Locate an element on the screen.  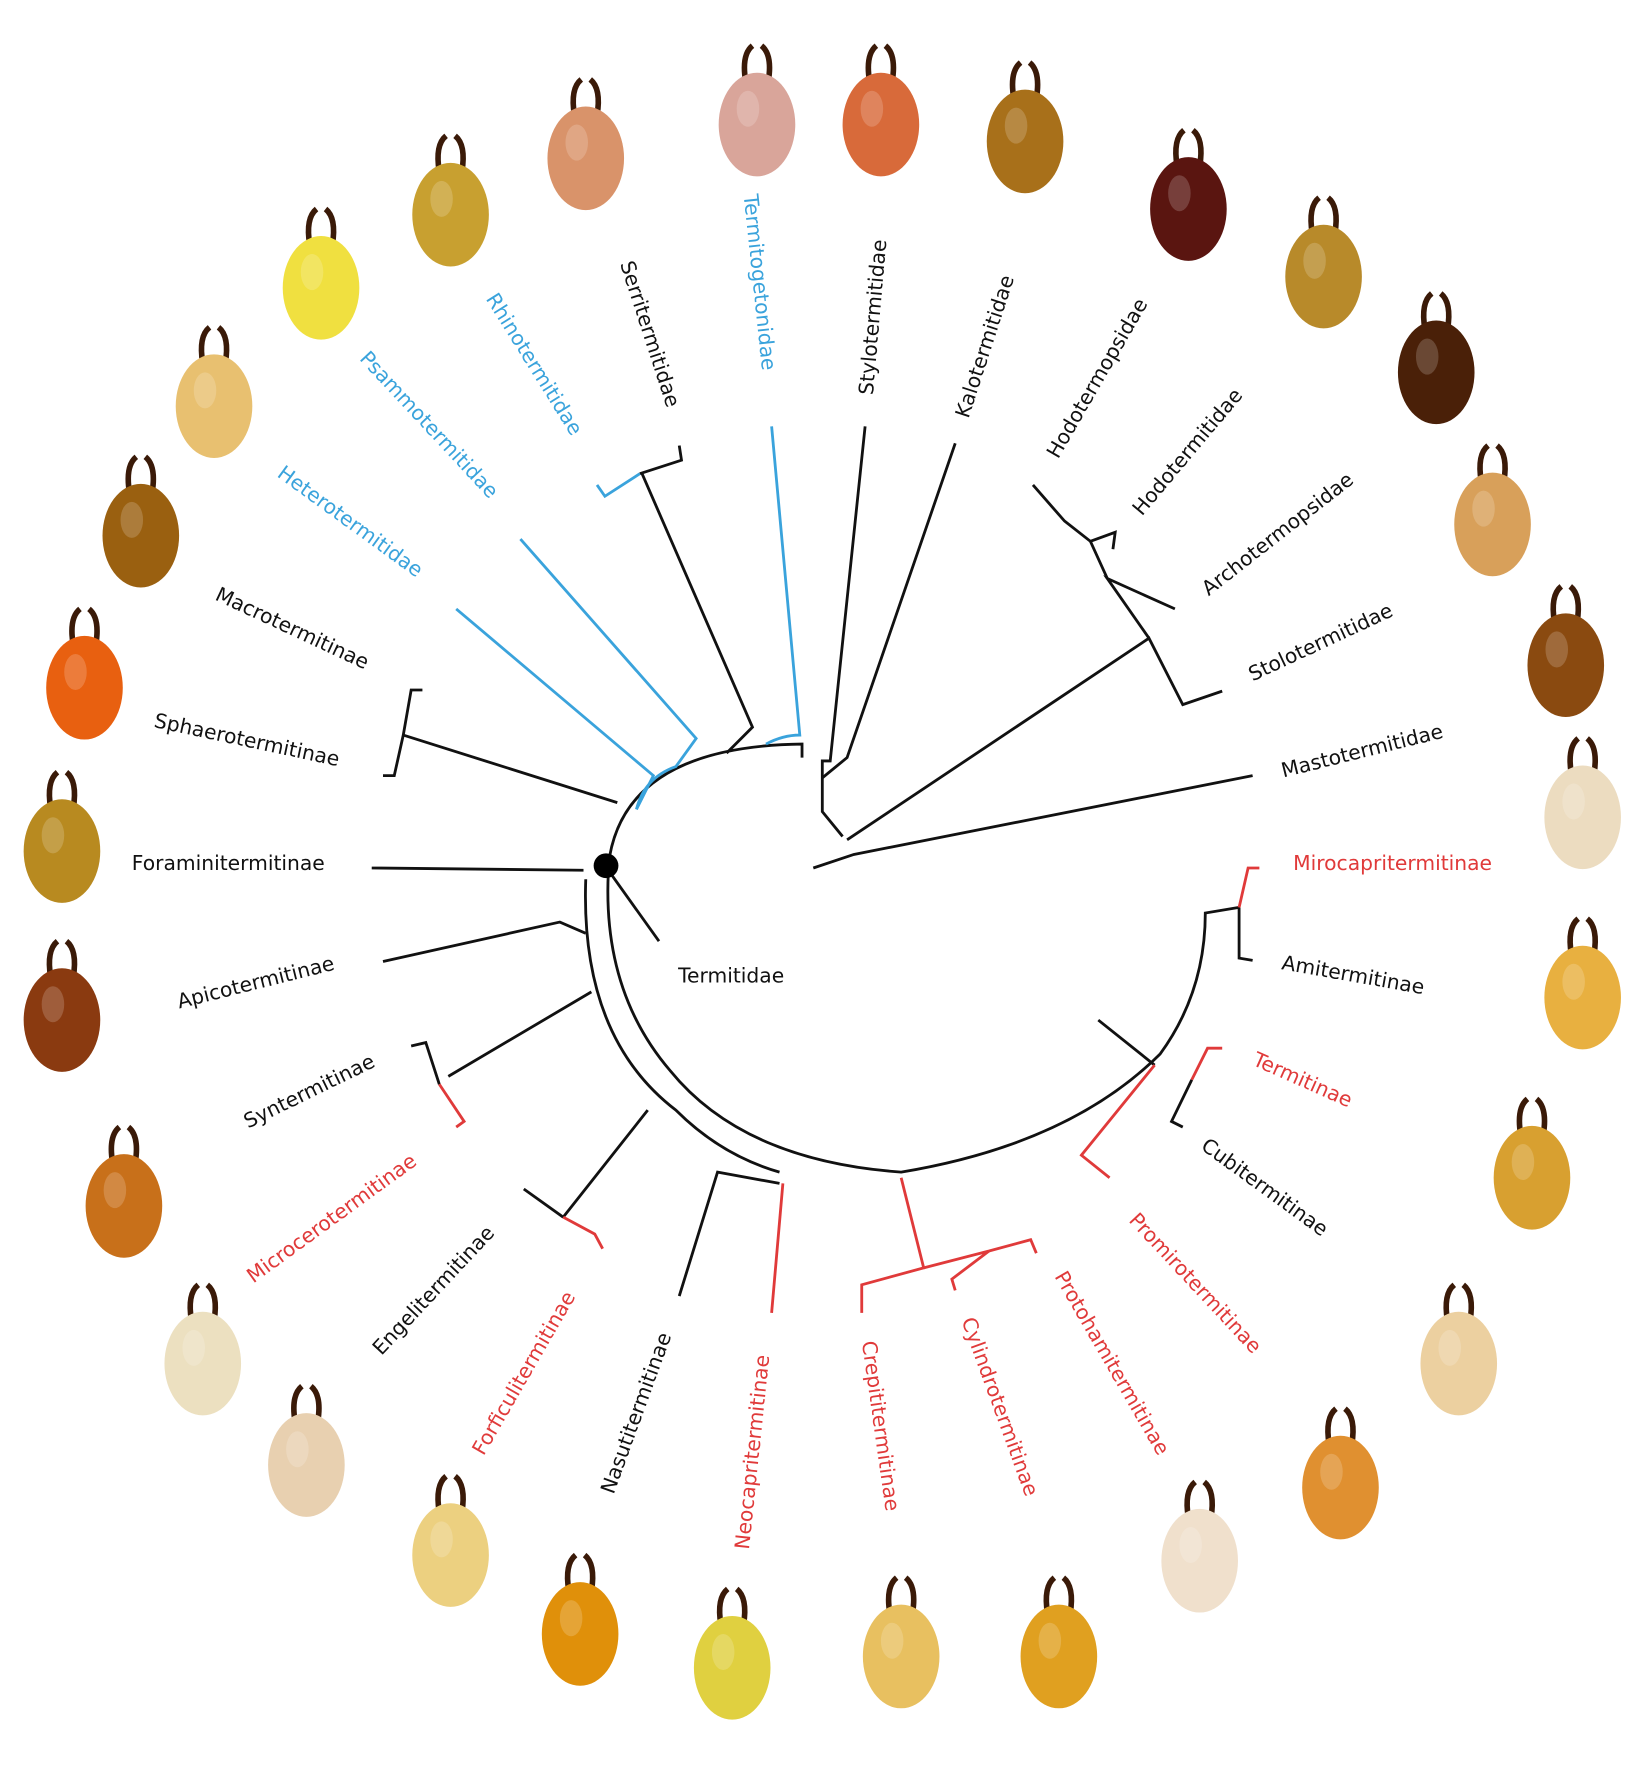
taxon-label: Hodotermitidae is located at coordinates (1187, 451).